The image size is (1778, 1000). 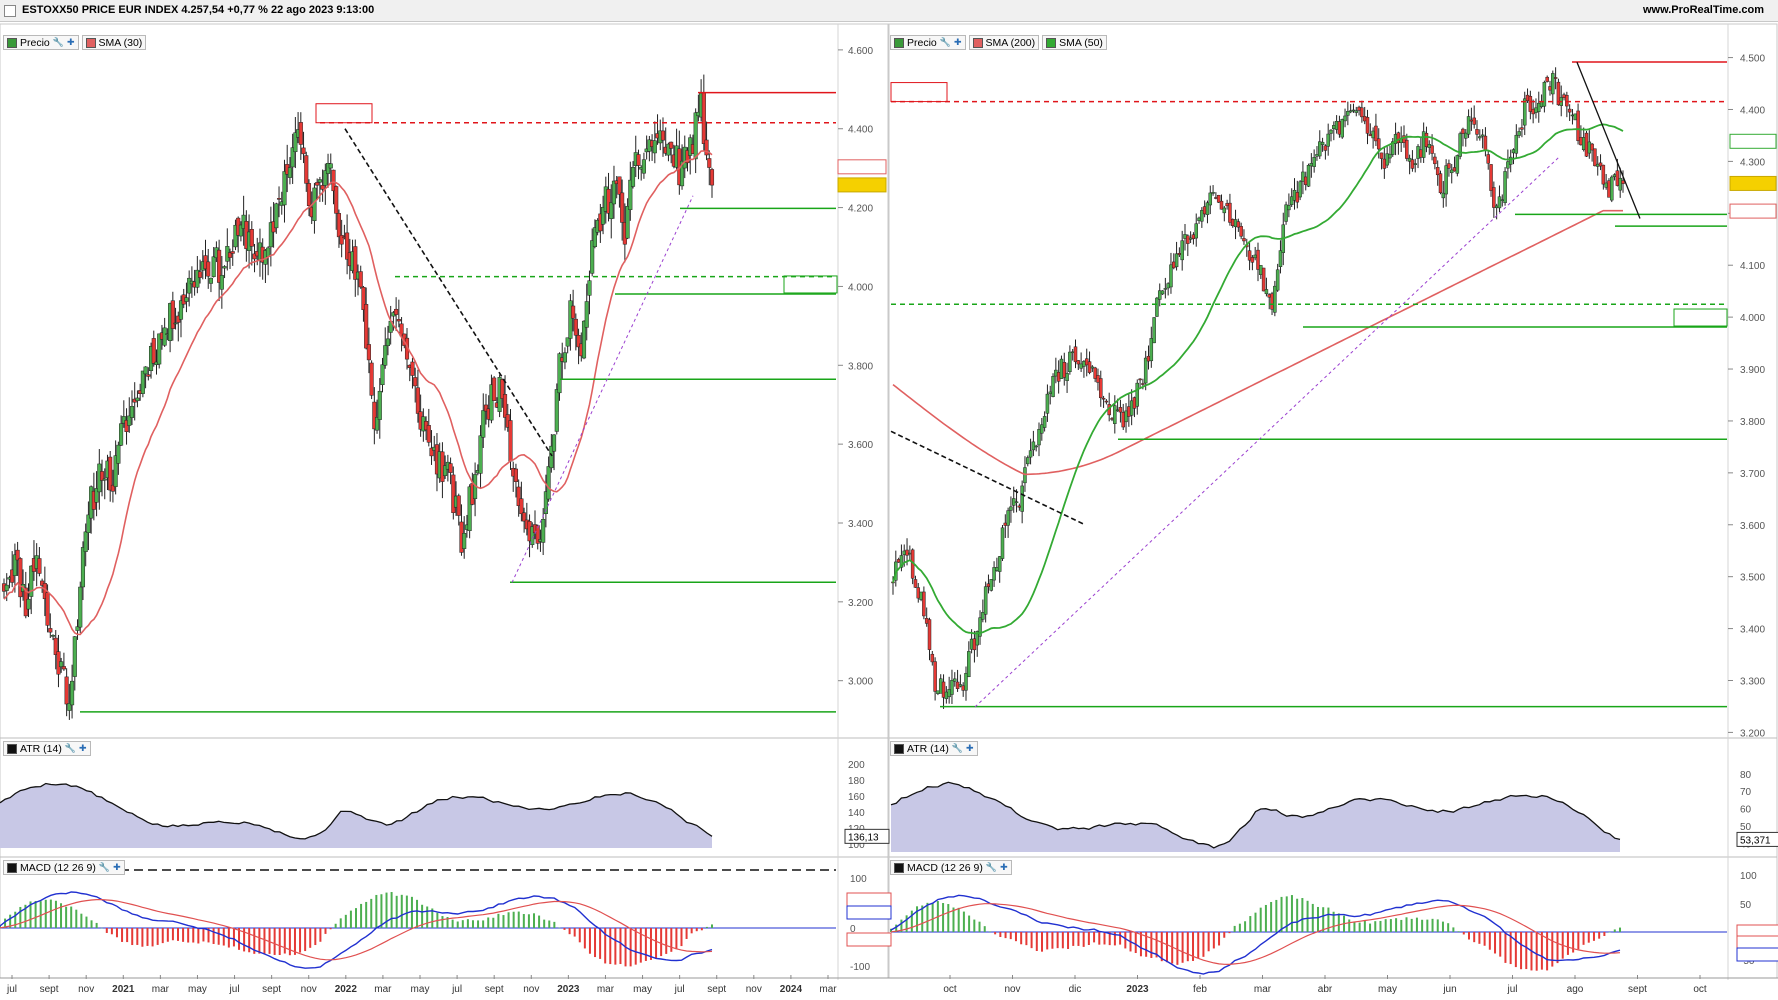 I want to click on x-tick-label: jul, so click(x=456, y=989).